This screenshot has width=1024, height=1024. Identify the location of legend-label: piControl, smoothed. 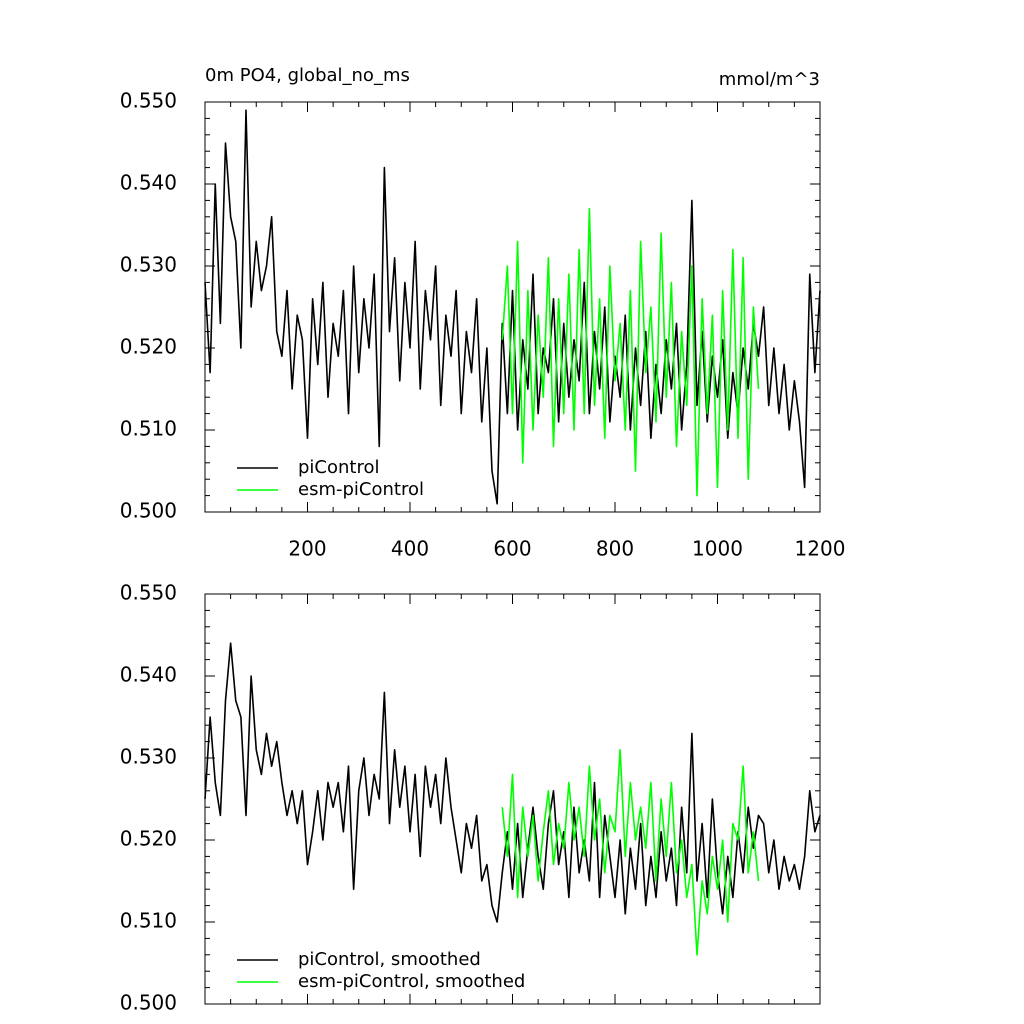
(389, 959).